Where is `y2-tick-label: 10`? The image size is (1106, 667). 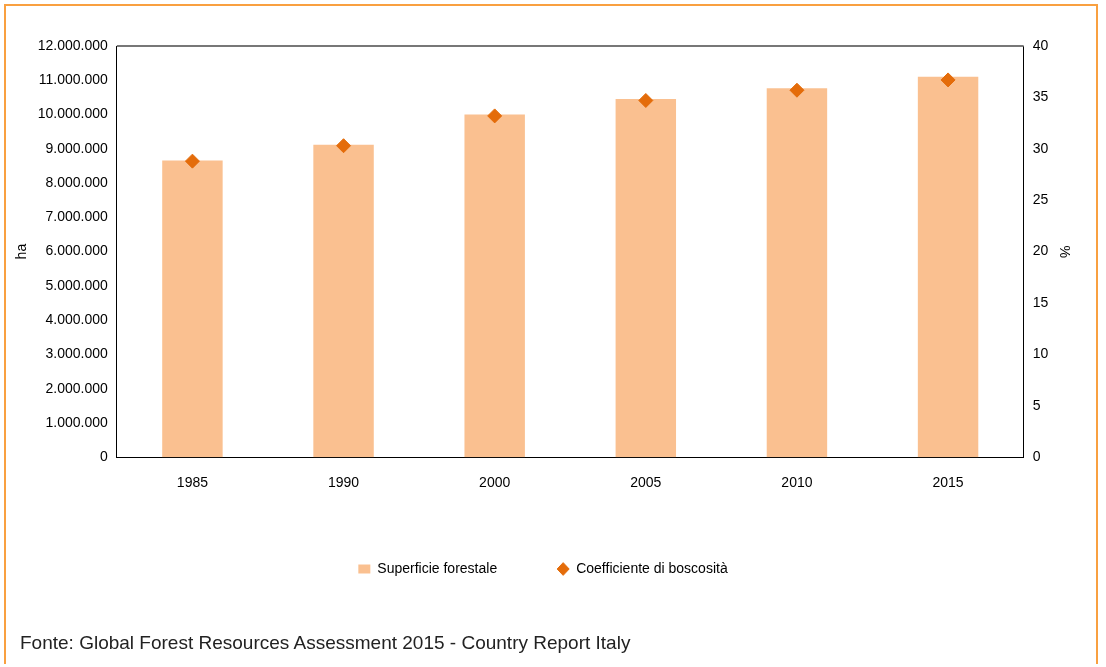 y2-tick-label: 10 is located at coordinates (1040, 353).